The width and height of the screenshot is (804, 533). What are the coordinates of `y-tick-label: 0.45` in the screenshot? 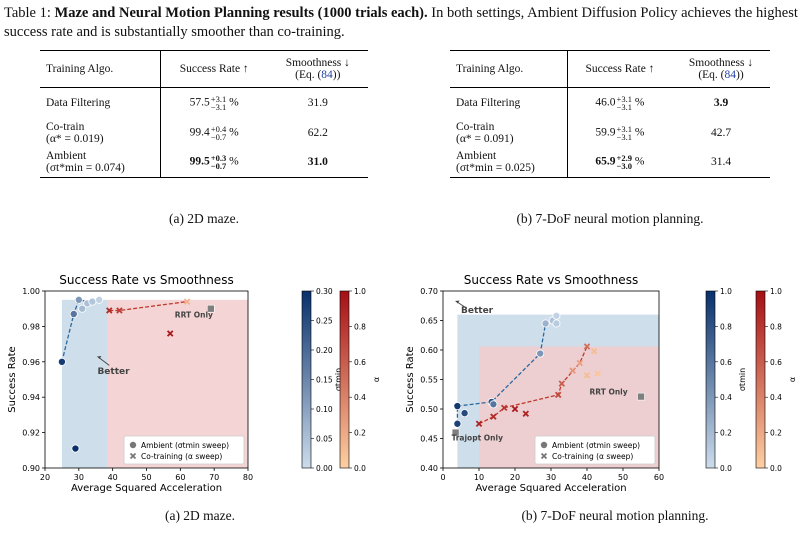 It's located at (429, 439).